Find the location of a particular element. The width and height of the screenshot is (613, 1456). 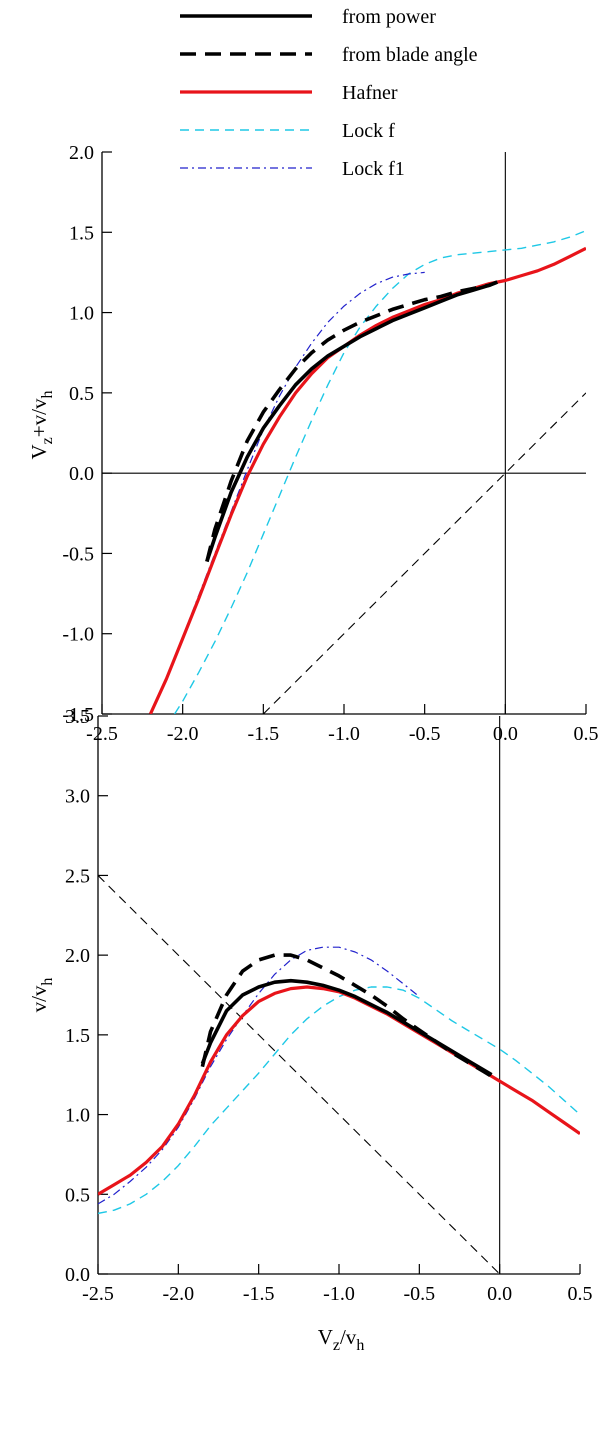

legend-label-hafner: Hafner is located at coordinates (370, 93).